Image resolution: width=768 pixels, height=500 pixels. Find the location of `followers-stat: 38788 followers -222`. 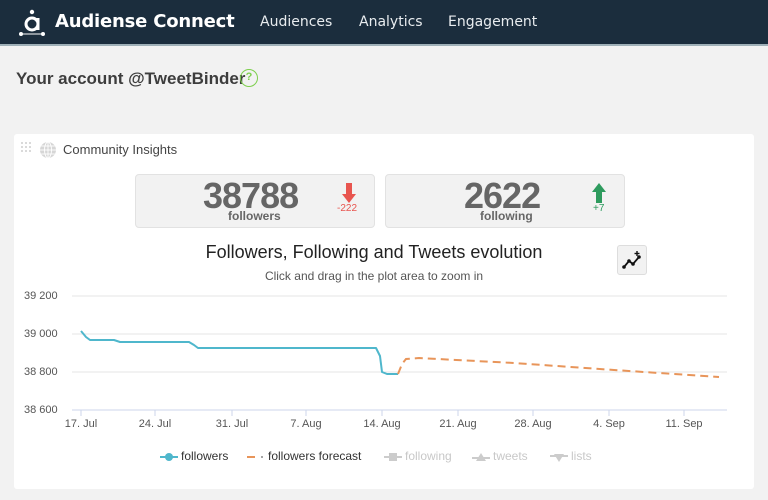

followers-stat: 38788 followers -222 is located at coordinates (255, 201).